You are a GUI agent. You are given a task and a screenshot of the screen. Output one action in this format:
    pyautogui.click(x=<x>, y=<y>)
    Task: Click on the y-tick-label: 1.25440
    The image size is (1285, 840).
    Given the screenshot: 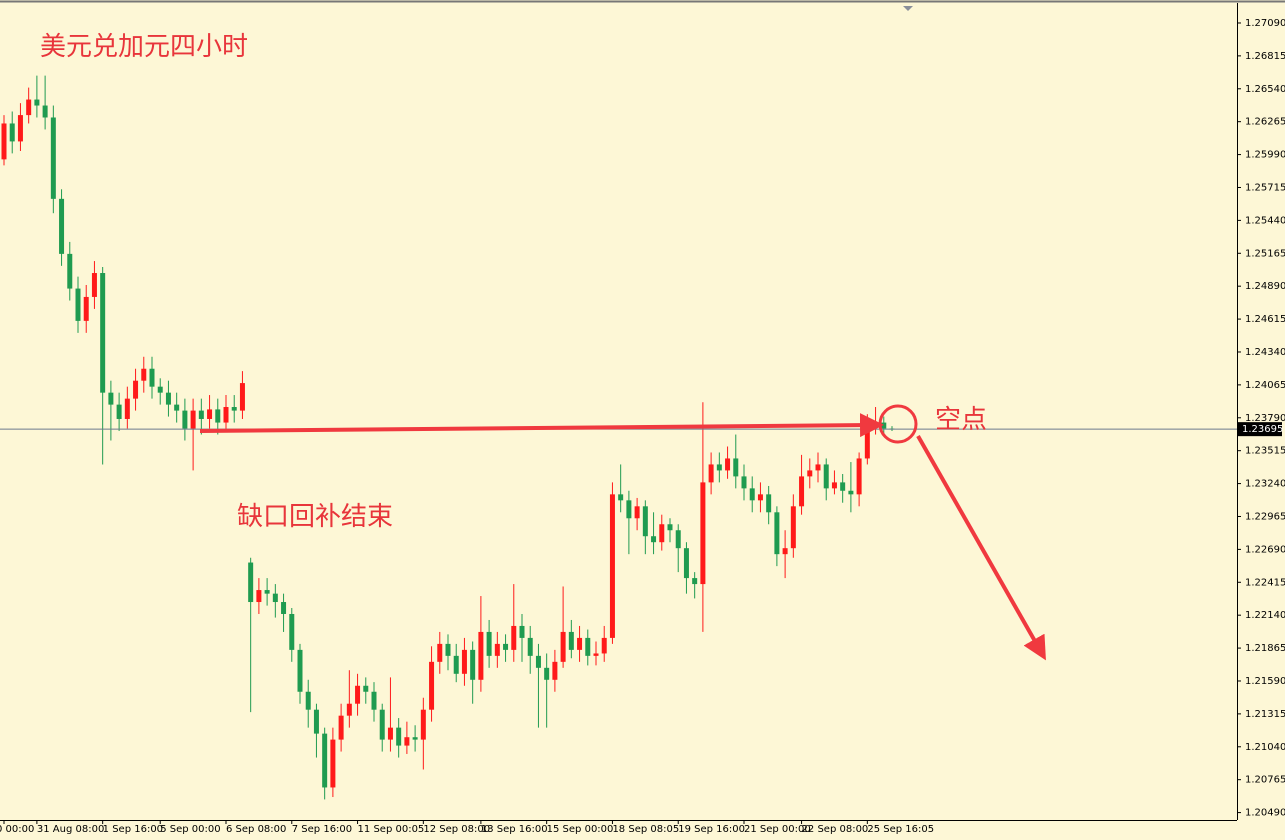 What is the action you would take?
    pyautogui.click(x=1265, y=220)
    